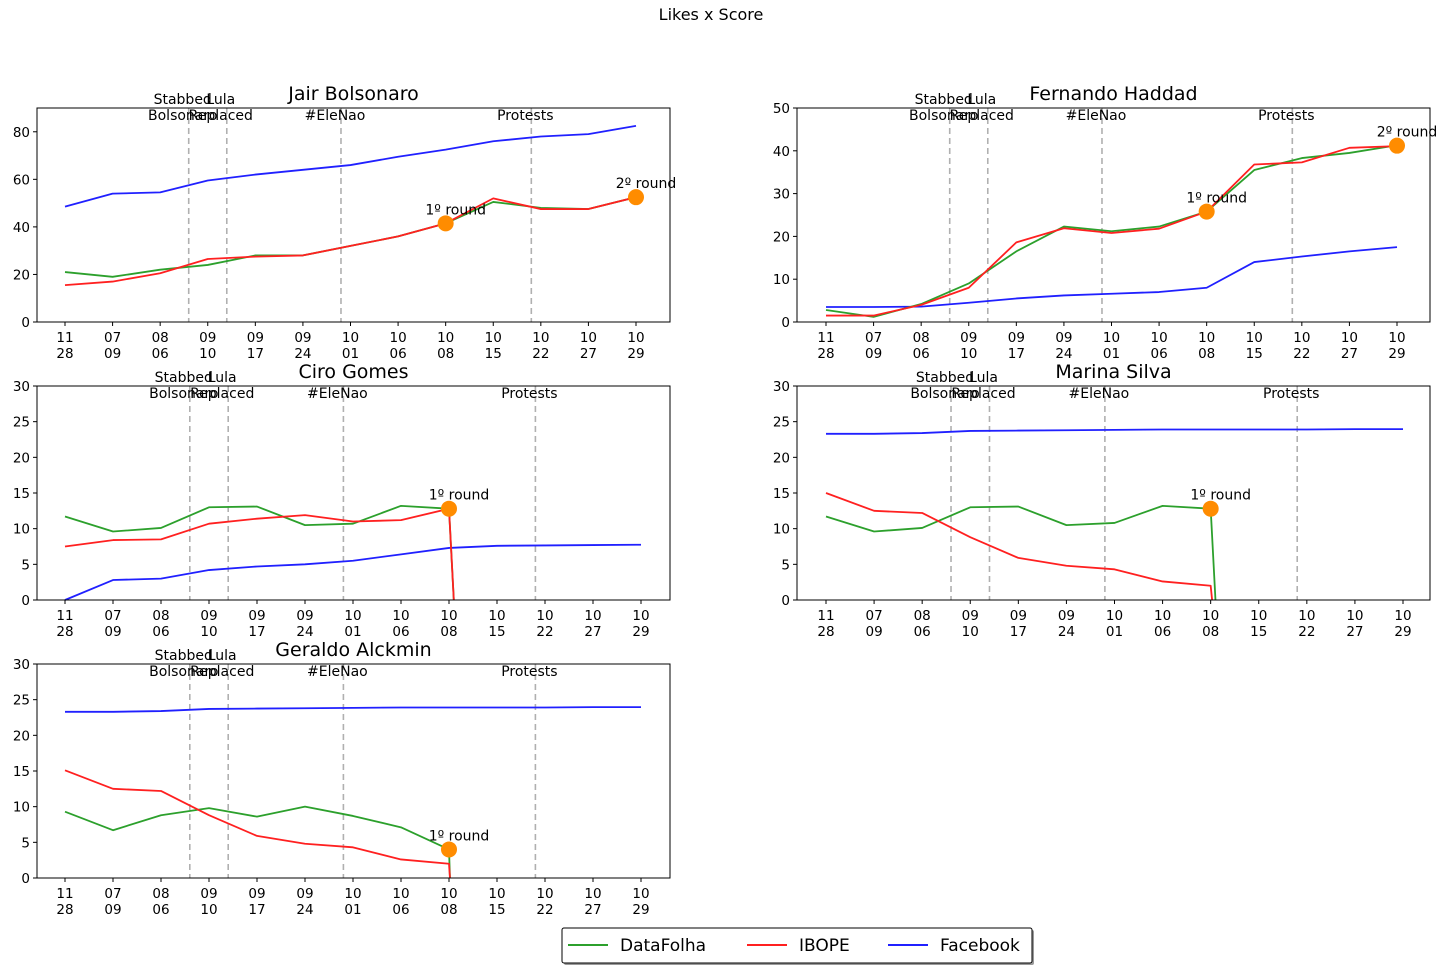  I want to click on y-tick-label: 30, so click(781, 195).